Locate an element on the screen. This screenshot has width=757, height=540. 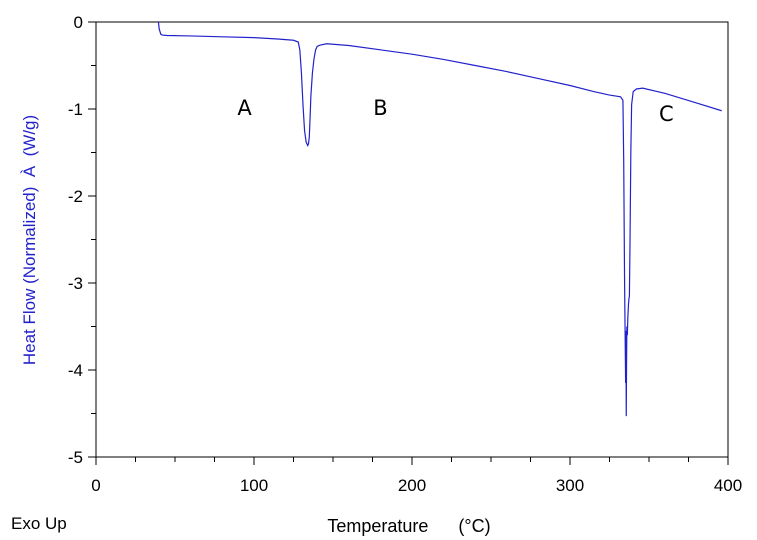
x-tick-label: 400 is located at coordinates (728, 485).